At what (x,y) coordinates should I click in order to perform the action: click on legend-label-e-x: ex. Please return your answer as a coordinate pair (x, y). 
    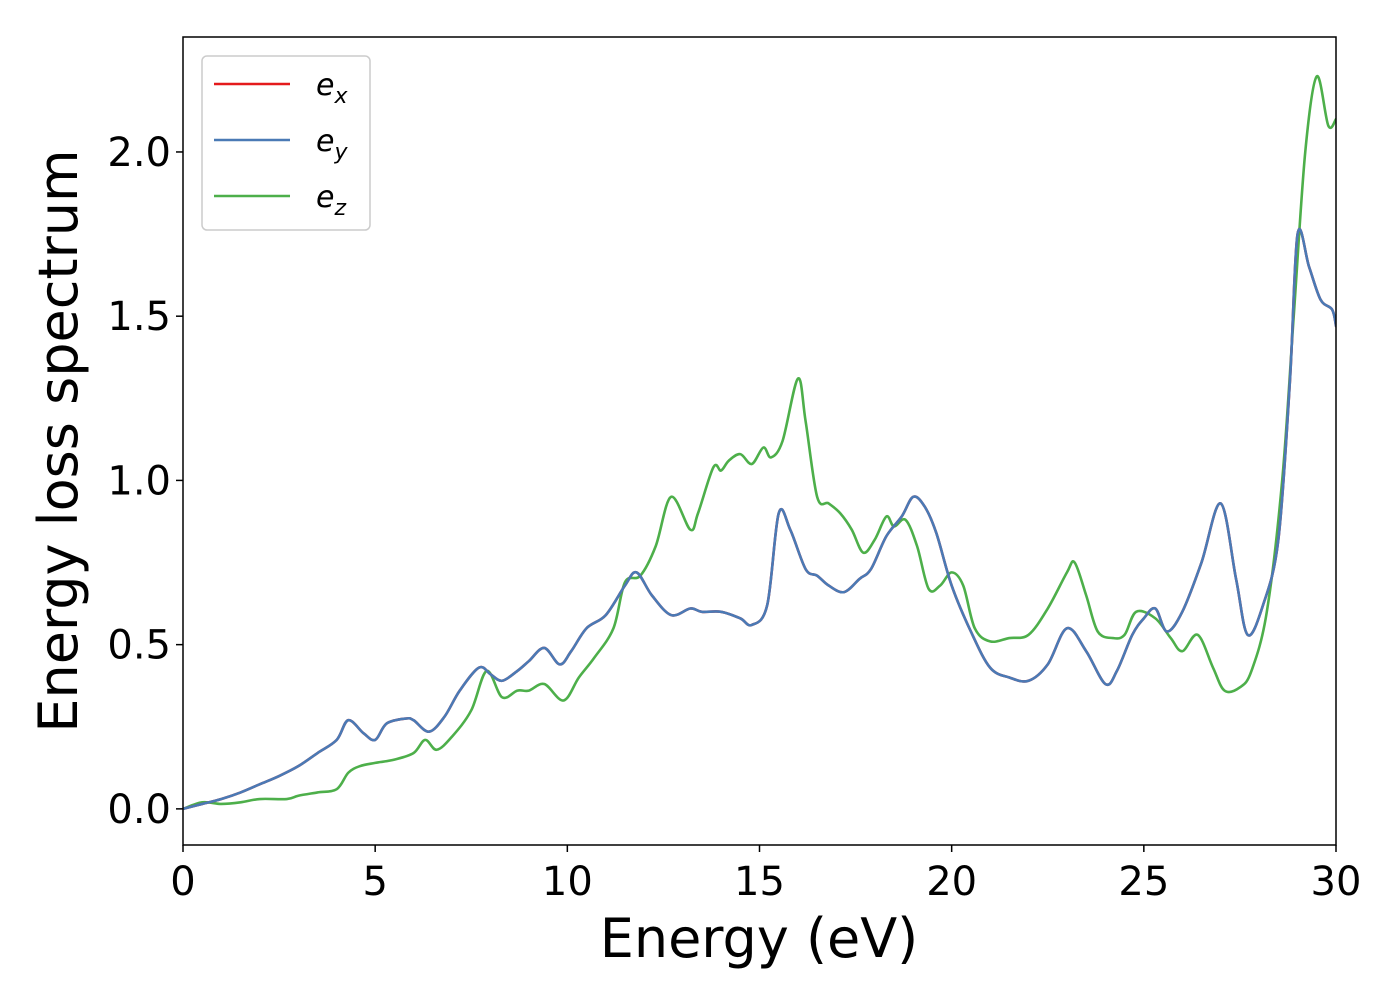
    Looking at the image, I should click on (332, 88).